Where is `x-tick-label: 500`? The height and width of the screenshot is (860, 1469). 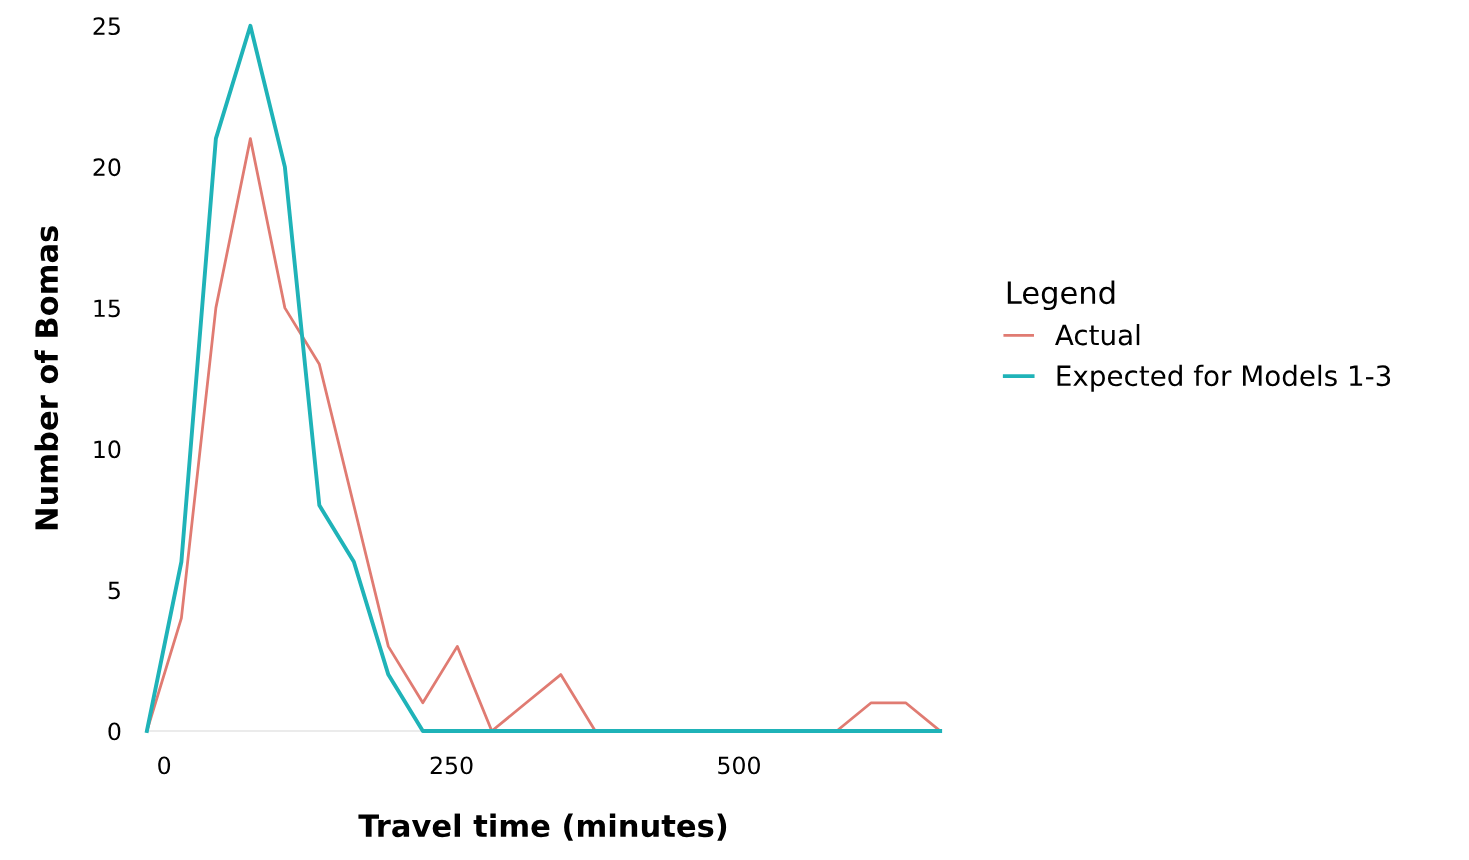 x-tick-label: 500 is located at coordinates (739, 765).